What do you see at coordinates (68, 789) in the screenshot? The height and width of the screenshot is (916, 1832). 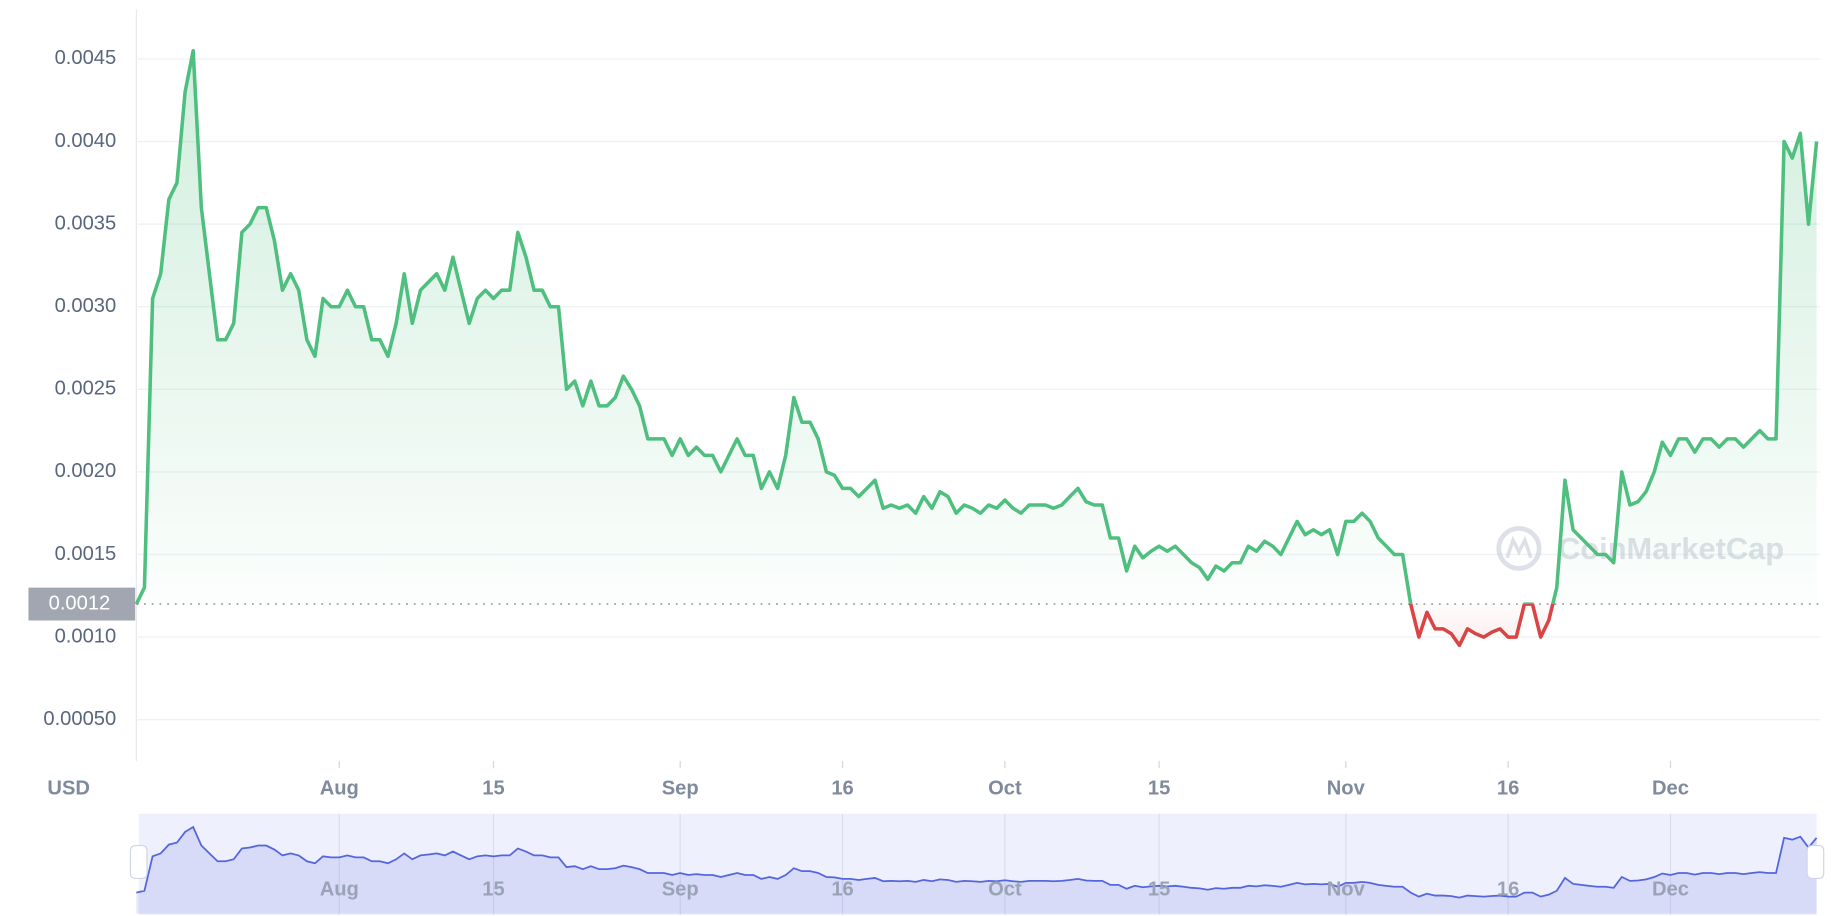 I see `currency-label: USD` at bounding box center [68, 789].